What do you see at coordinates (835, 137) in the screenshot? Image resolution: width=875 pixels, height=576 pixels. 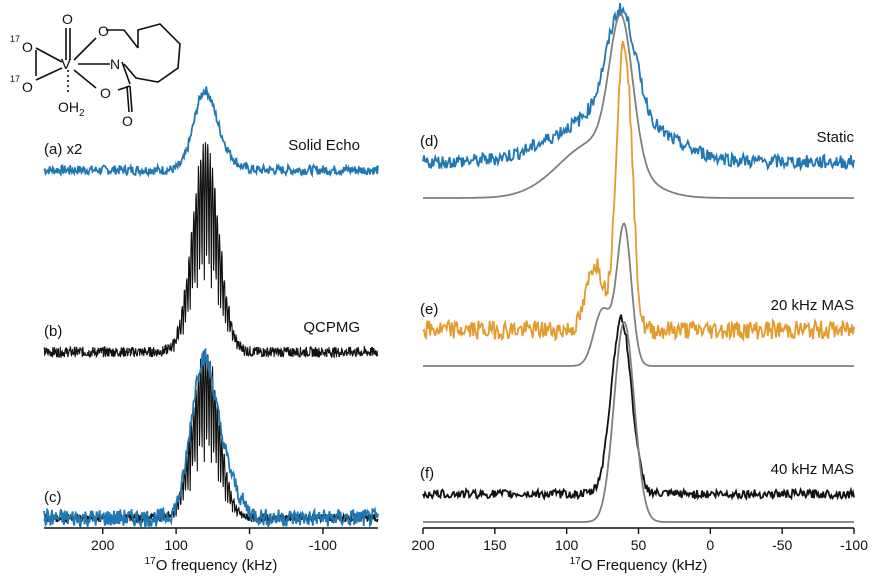 I see `trace-label-d: Static` at bounding box center [835, 137].